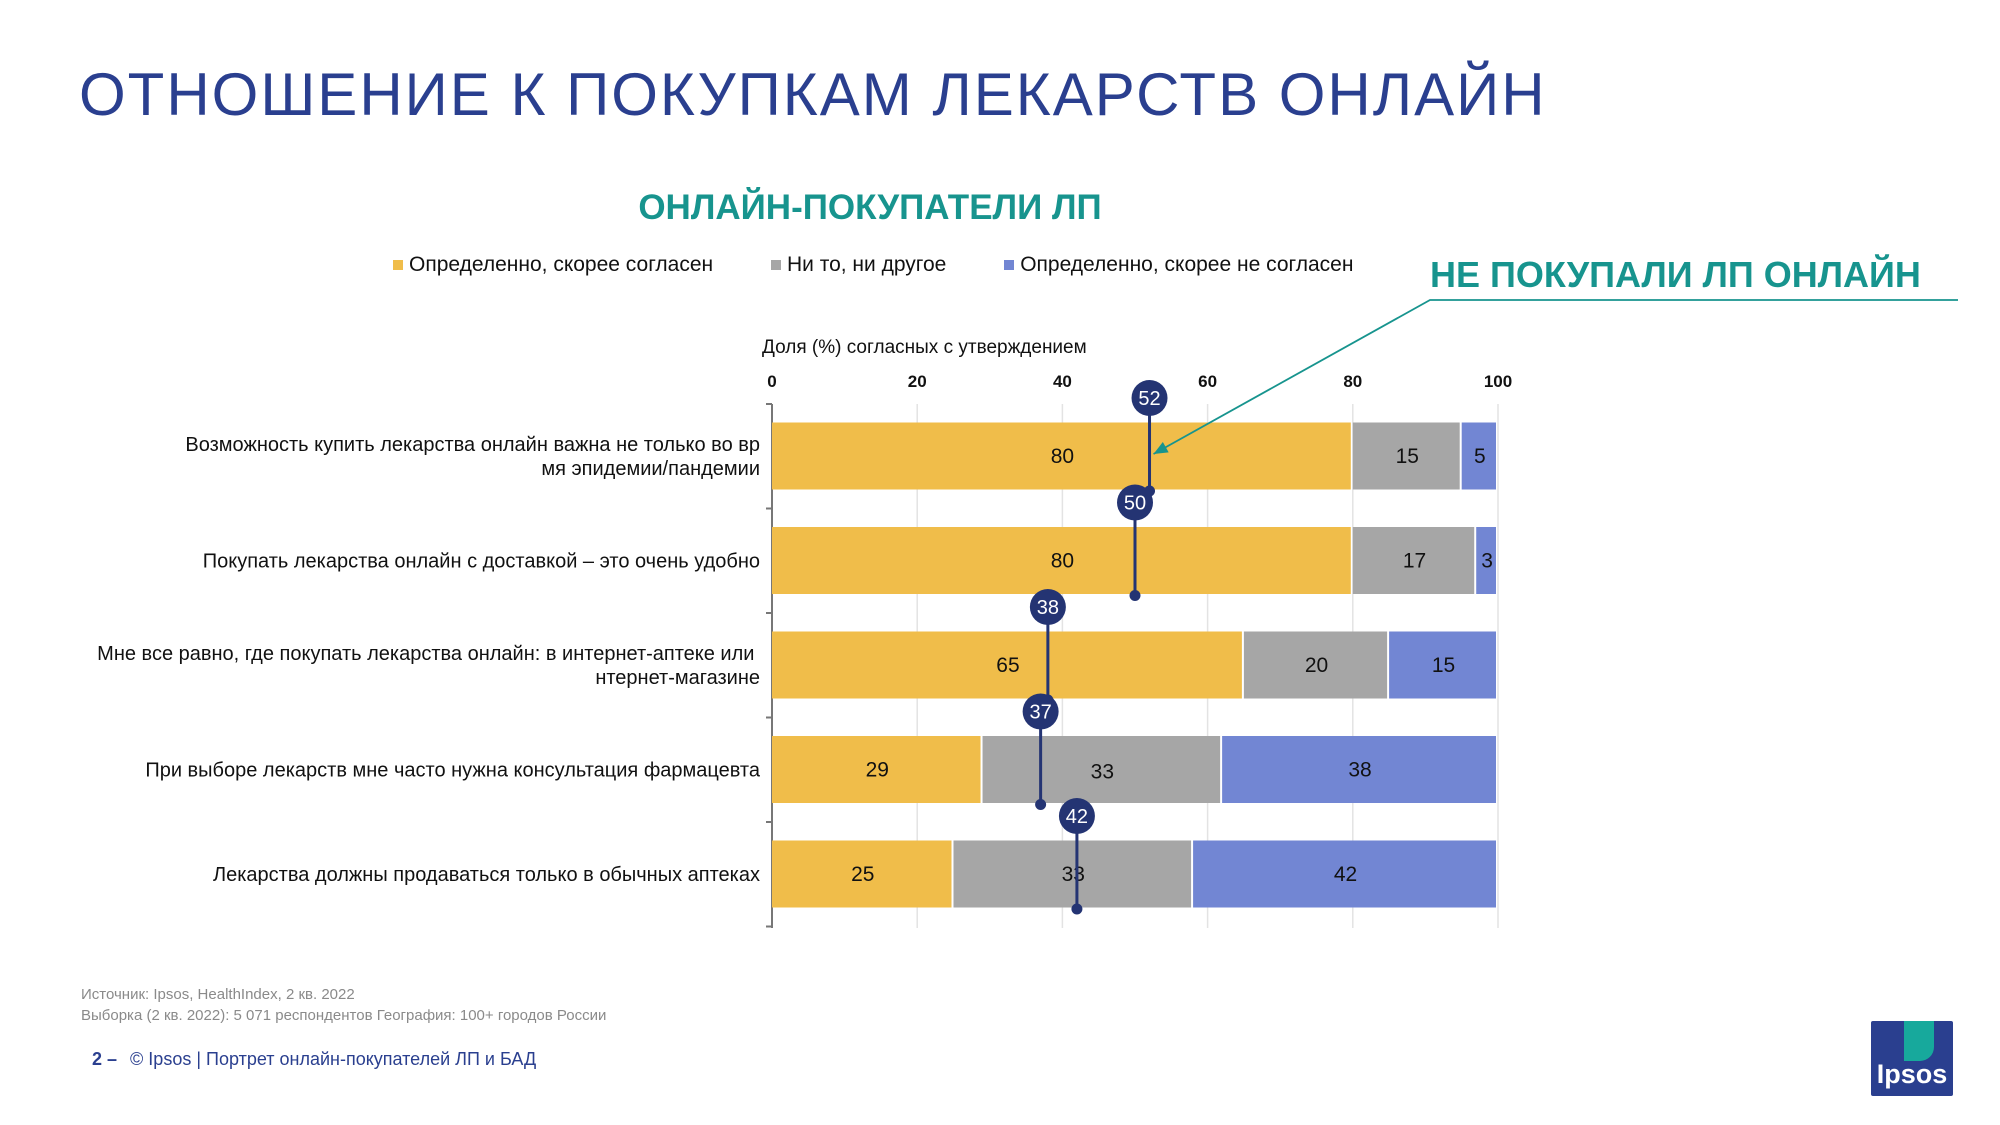  I want to click on x-axis-title: Доля (%) согласных с утверждением, so click(924, 347).